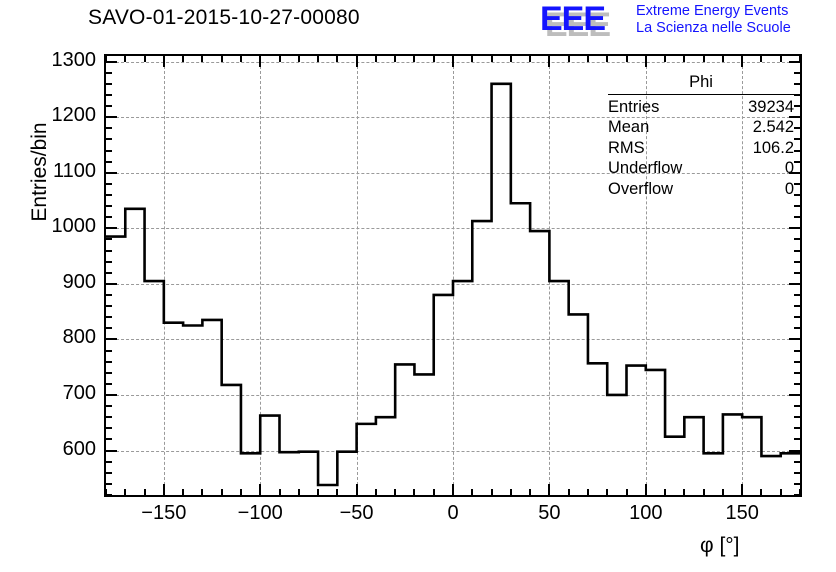 Image resolution: width=836 pixels, height=572 pixels. I want to click on stats-title: Phi, so click(701, 82).